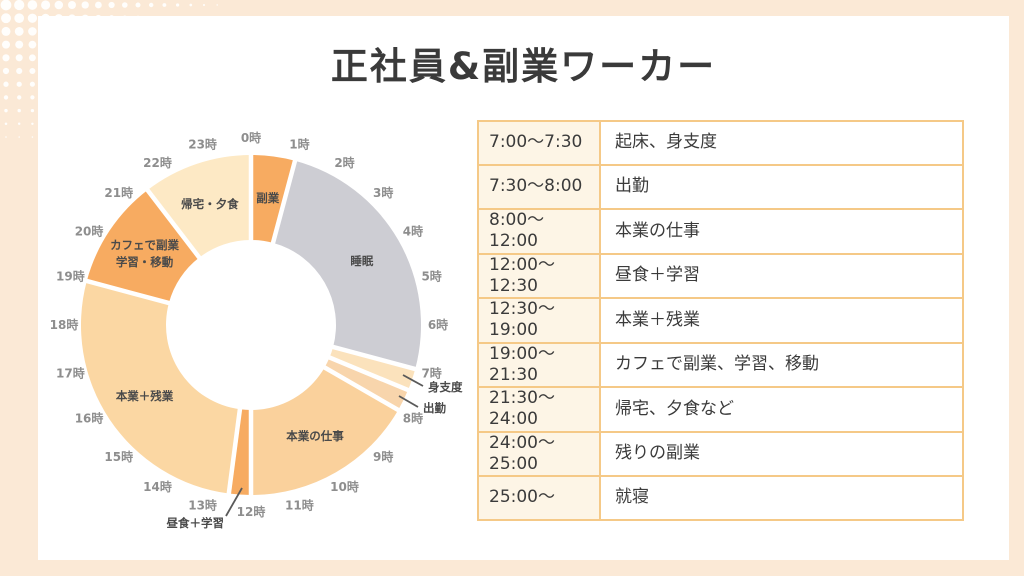 Image resolution: width=1024 pixels, height=576 pixels. I want to click on activity-cell: 本業の仕事, so click(781, 231).